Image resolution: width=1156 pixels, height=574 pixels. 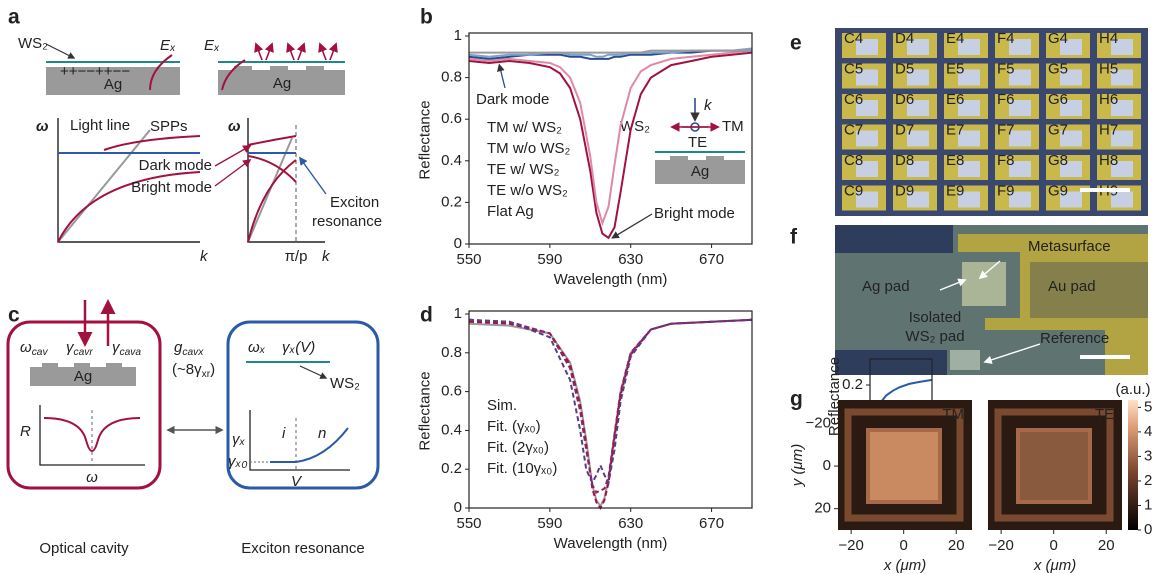 I want to click on panel-label: e, so click(x=796, y=43).